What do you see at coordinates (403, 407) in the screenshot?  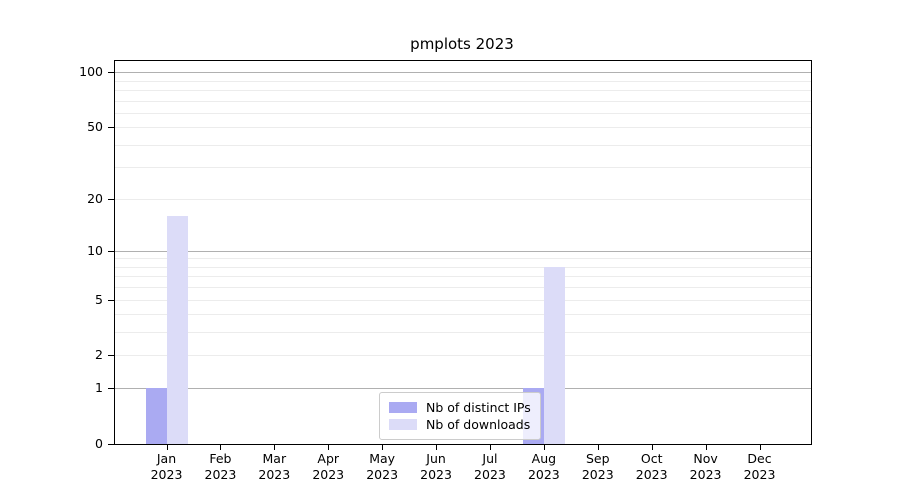 I see `legend-swatch-distinct-ips` at bounding box center [403, 407].